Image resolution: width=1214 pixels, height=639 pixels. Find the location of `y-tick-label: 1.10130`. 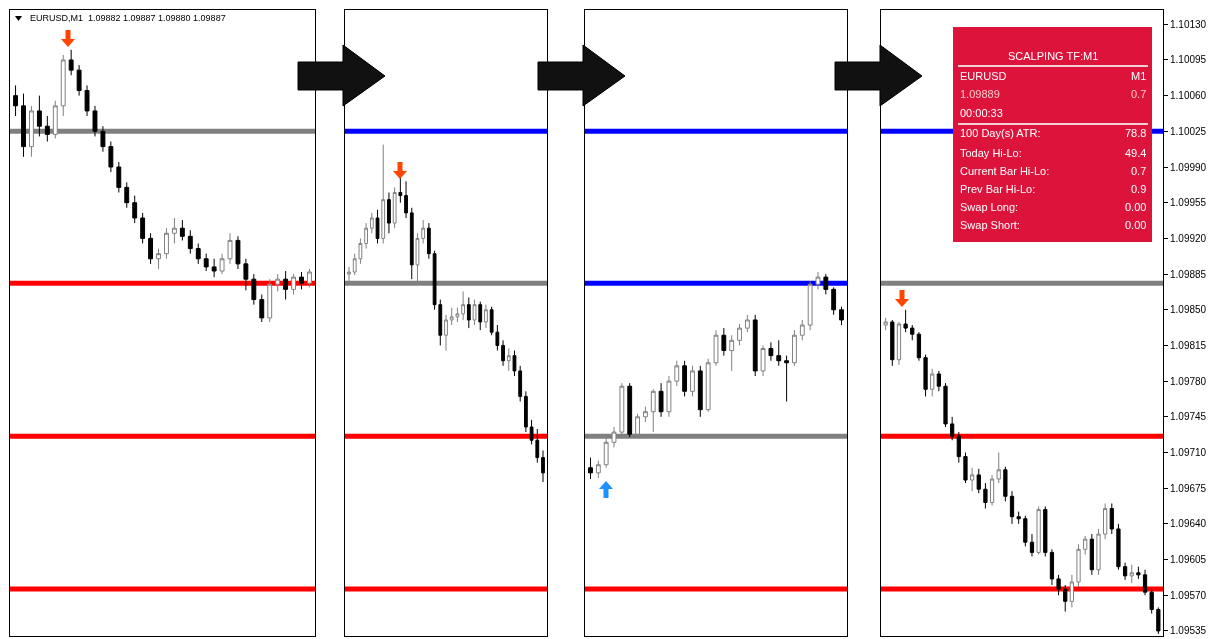

y-tick-label: 1.10130 is located at coordinates (1188, 24).